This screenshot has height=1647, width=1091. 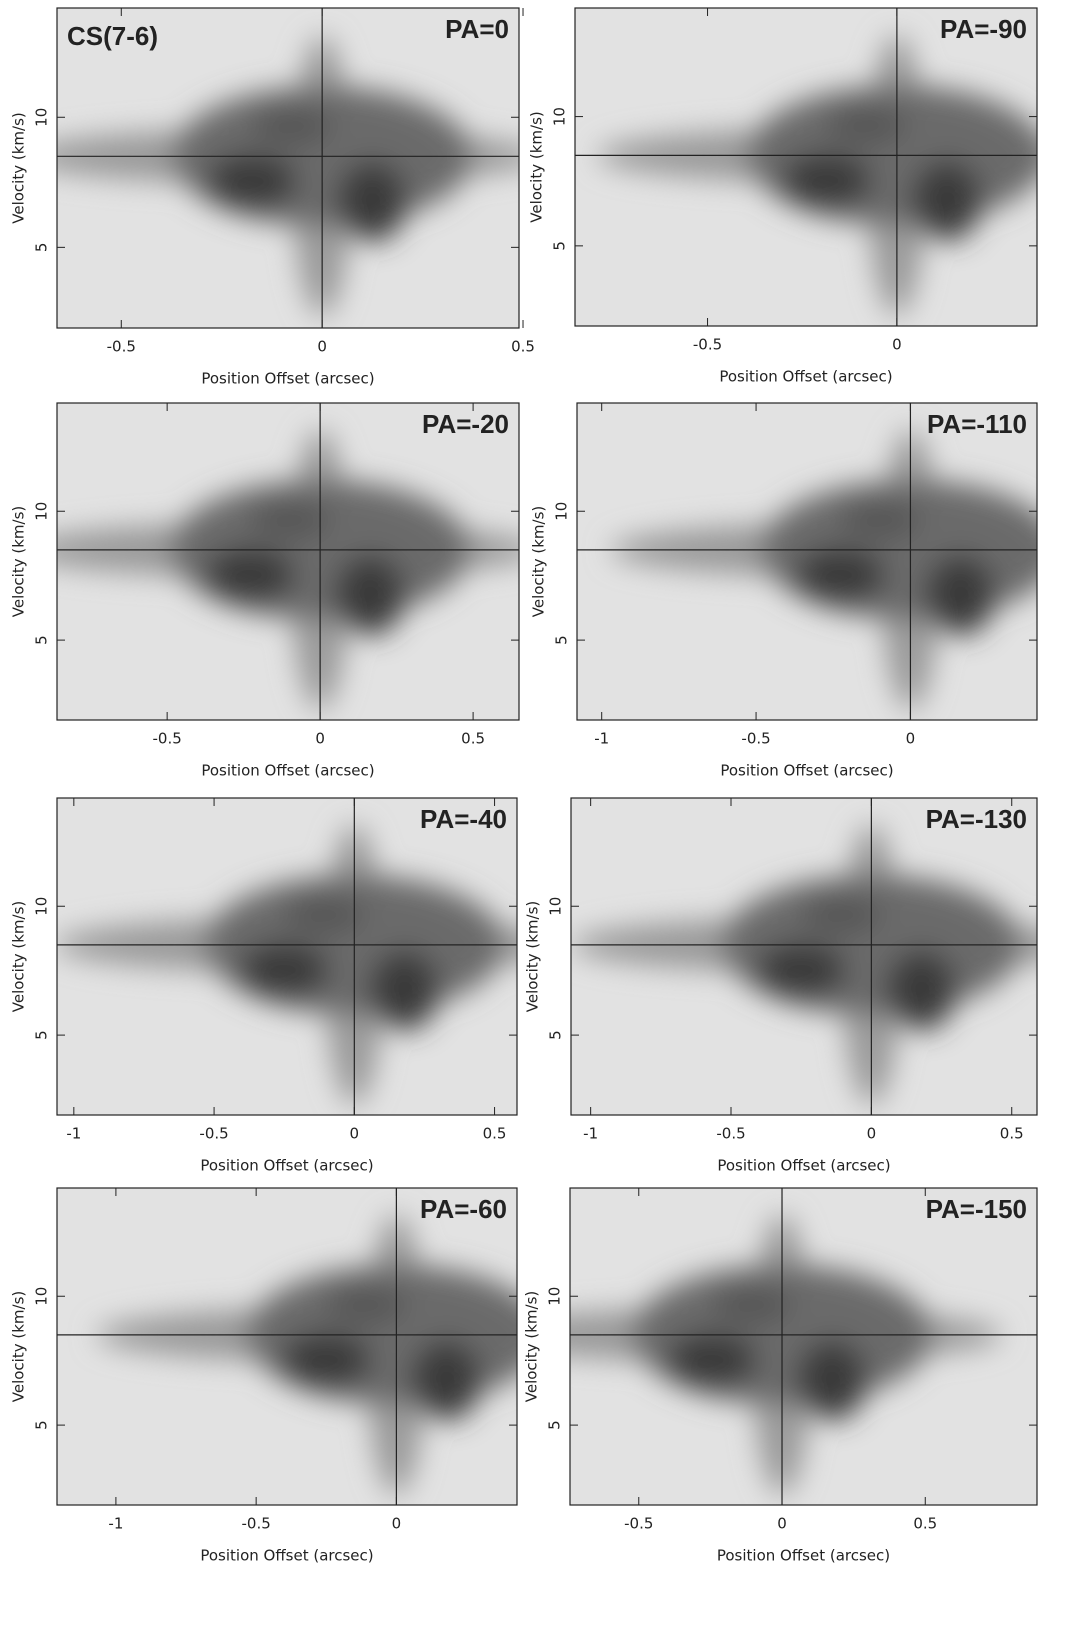 What do you see at coordinates (477, 29) in the screenshot?
I see `panel-title: PA=0` at bounding box center [477, 29].